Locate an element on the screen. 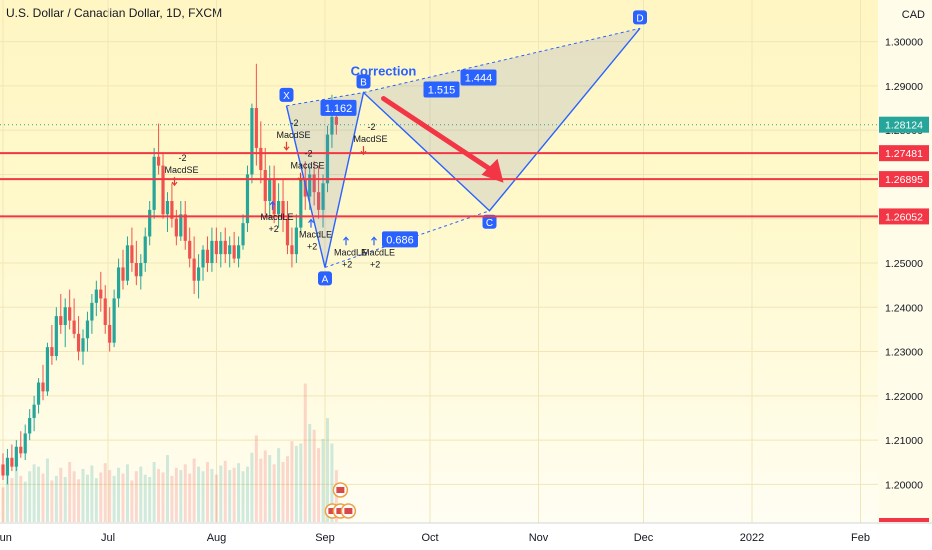  time-axis: Jun Jul Aug Sep Oct Nov Dec 2022 Feb is located at coordinates (466, 536).